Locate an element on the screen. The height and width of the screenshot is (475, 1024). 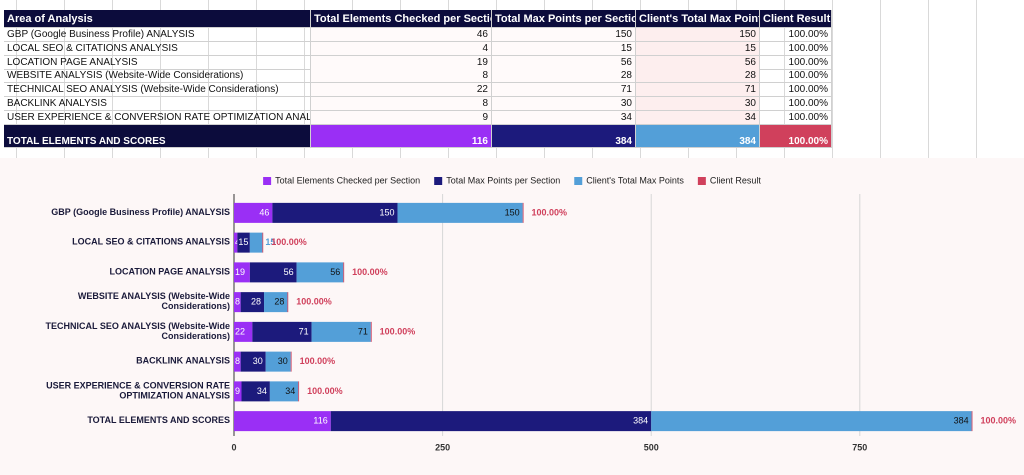
table-cell: 56 is located at coordinates (564, 62).